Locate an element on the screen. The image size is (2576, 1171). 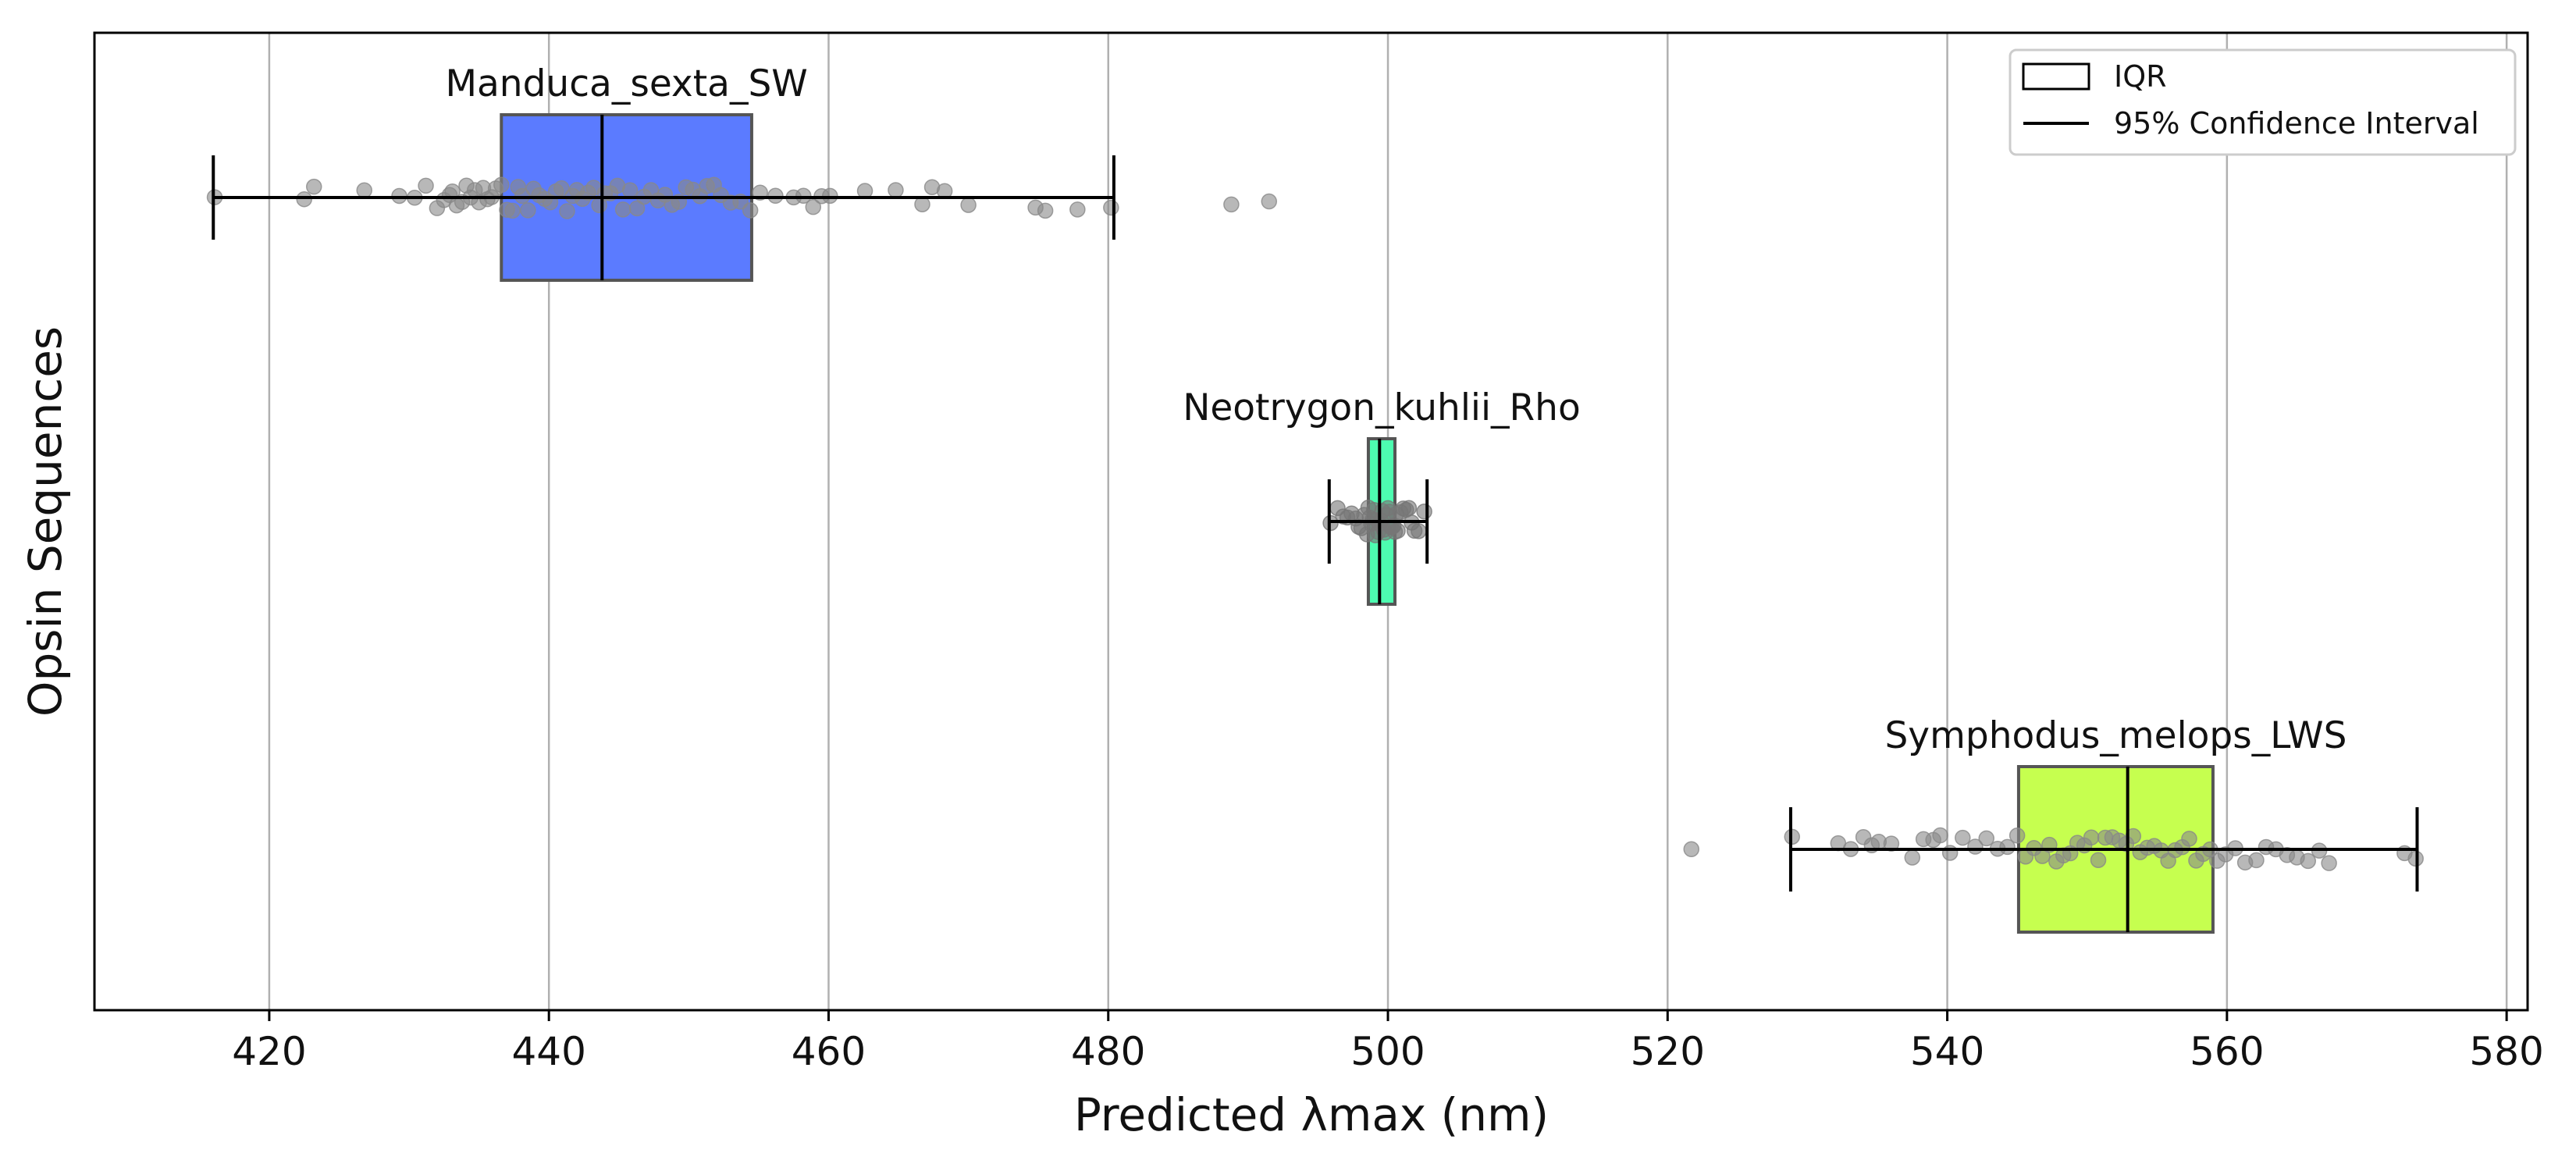
series-label: Symphodus_melops_LWS is located at coordinates (2115, 735).